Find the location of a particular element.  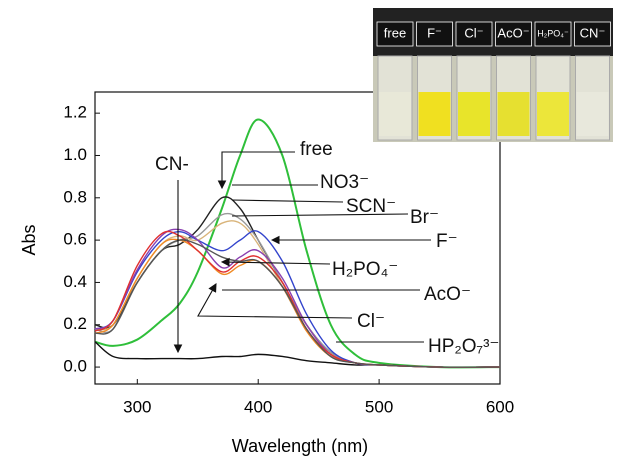

y-tick-label: 0.2 is located at coordinates (75, 323).